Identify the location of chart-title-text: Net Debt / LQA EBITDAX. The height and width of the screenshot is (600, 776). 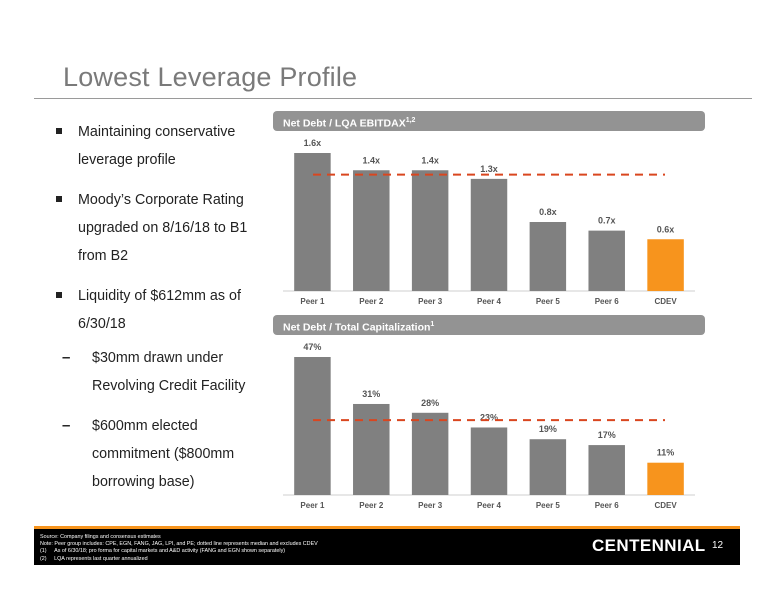
(344, 123).